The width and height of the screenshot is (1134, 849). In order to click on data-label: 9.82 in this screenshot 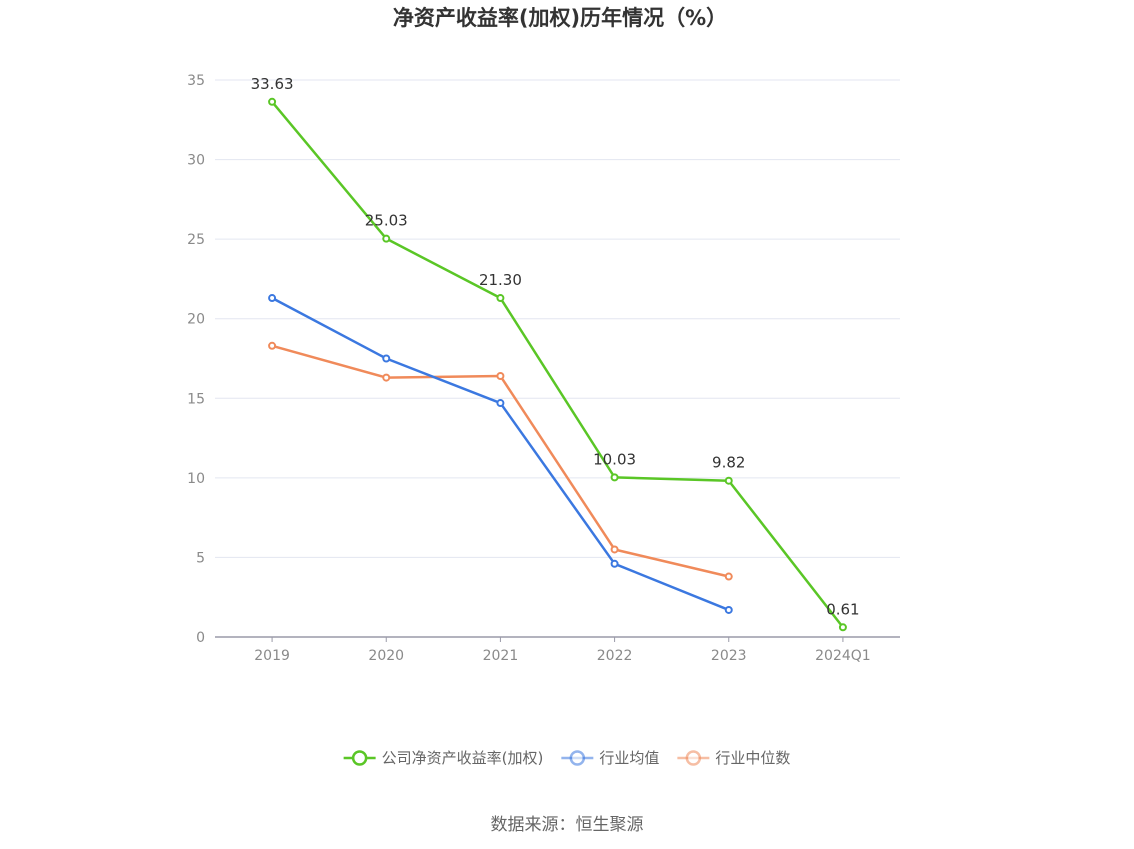, I will do `click(728, 463)`.